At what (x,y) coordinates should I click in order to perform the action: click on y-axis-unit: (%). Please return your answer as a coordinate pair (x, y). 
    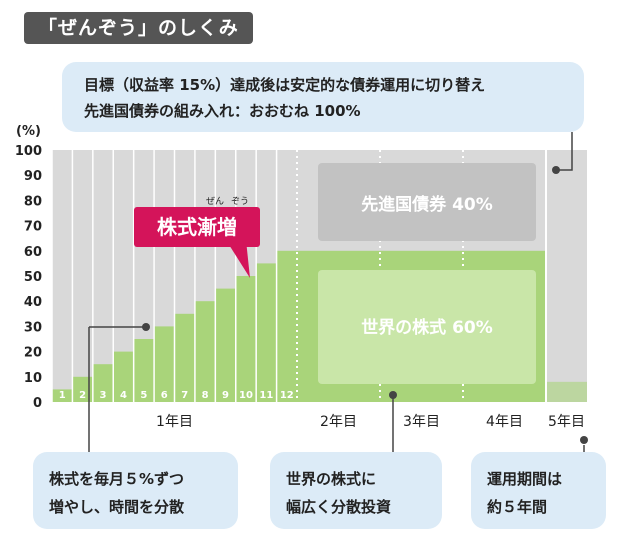
    Looking at the image, I should click on (28, 131).